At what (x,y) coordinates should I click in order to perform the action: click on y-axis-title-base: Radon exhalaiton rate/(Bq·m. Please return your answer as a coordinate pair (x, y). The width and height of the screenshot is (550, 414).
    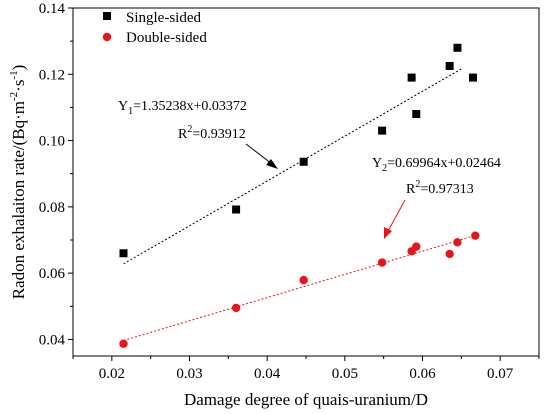
    Looking at the image, I should click on (18, 200).